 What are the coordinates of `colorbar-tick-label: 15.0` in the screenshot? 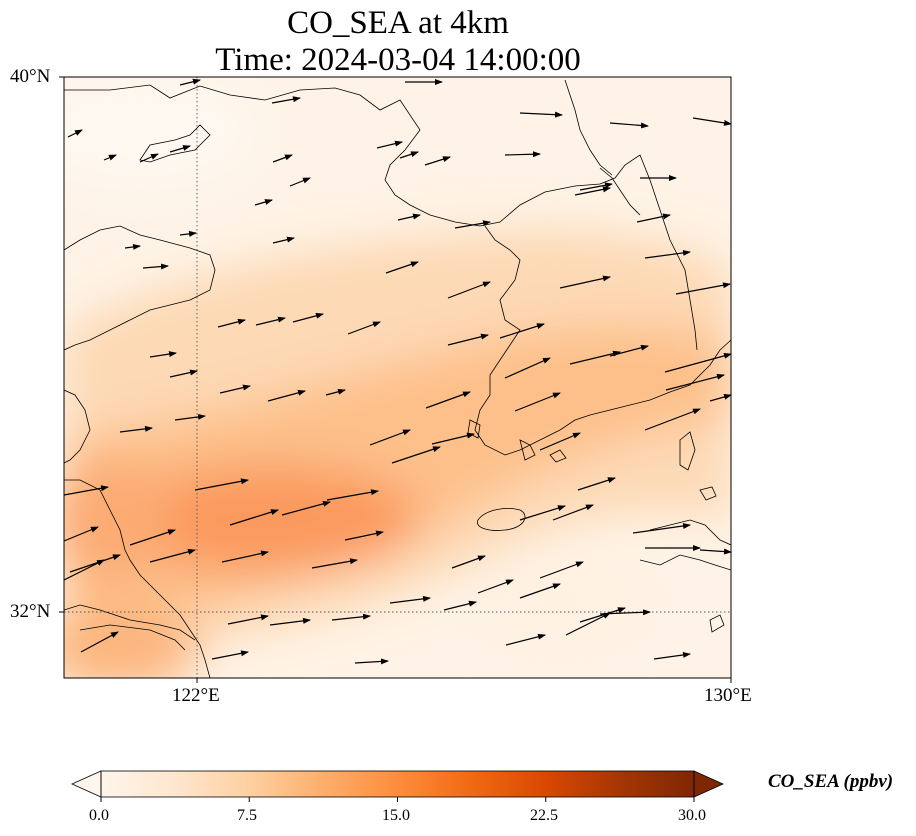 It's located at (396, 815).